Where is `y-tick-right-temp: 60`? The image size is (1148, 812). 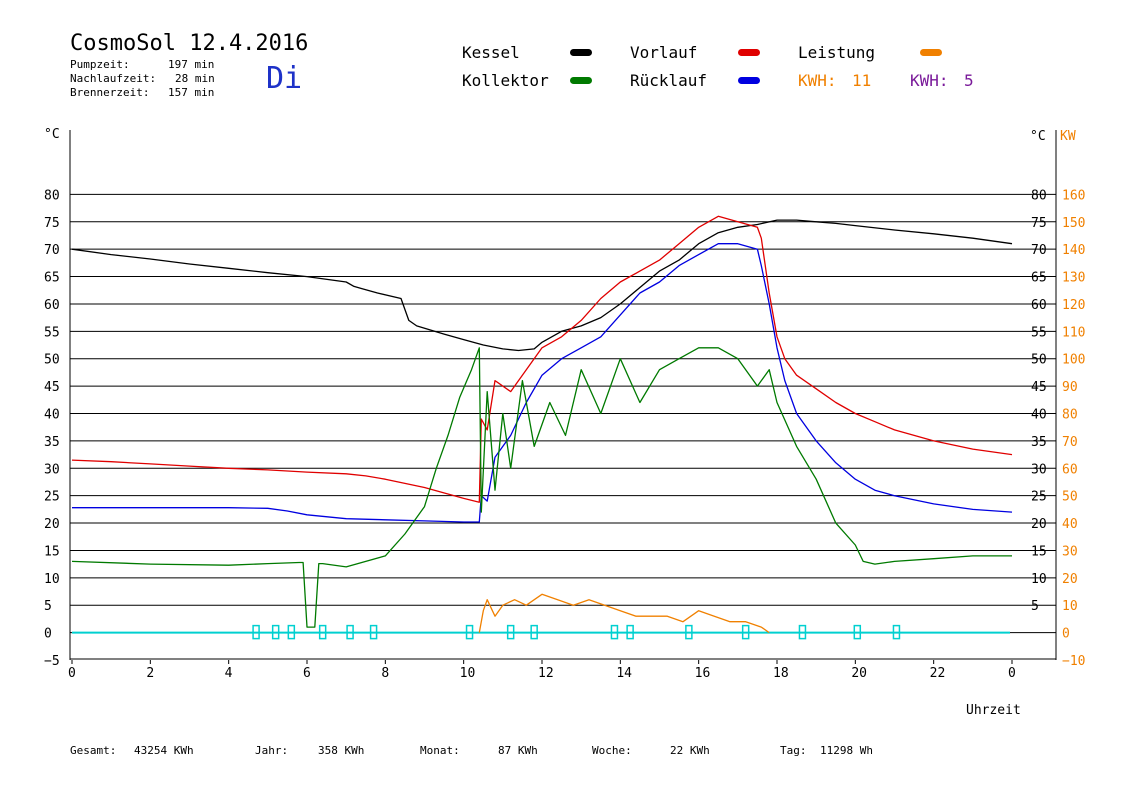 y-tick-right-temp: 60 is located at coordinates (1039, 305).